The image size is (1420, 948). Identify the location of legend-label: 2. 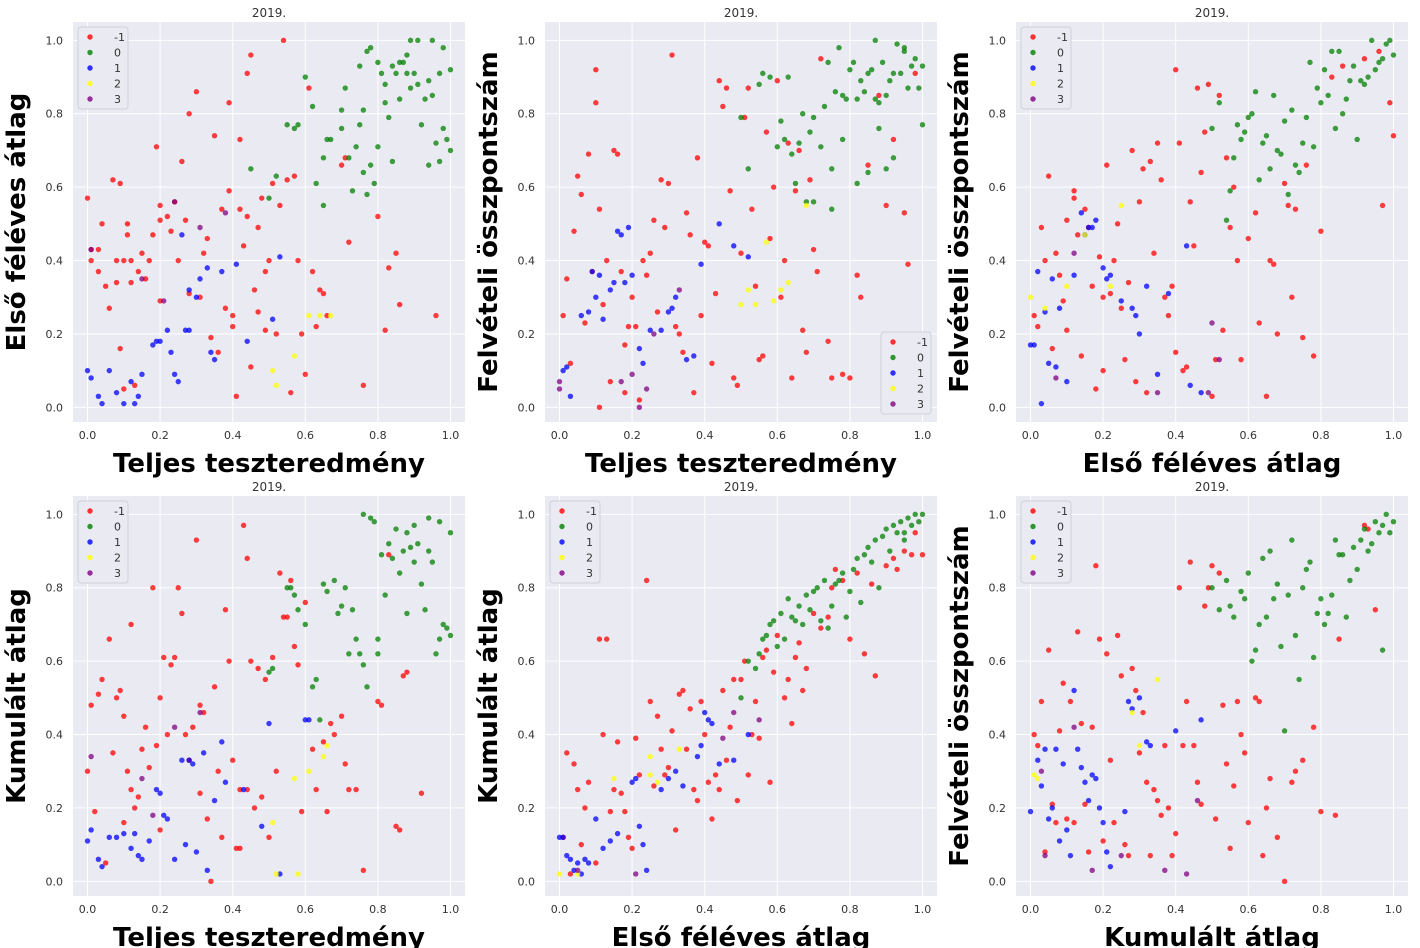
(1060, 84).